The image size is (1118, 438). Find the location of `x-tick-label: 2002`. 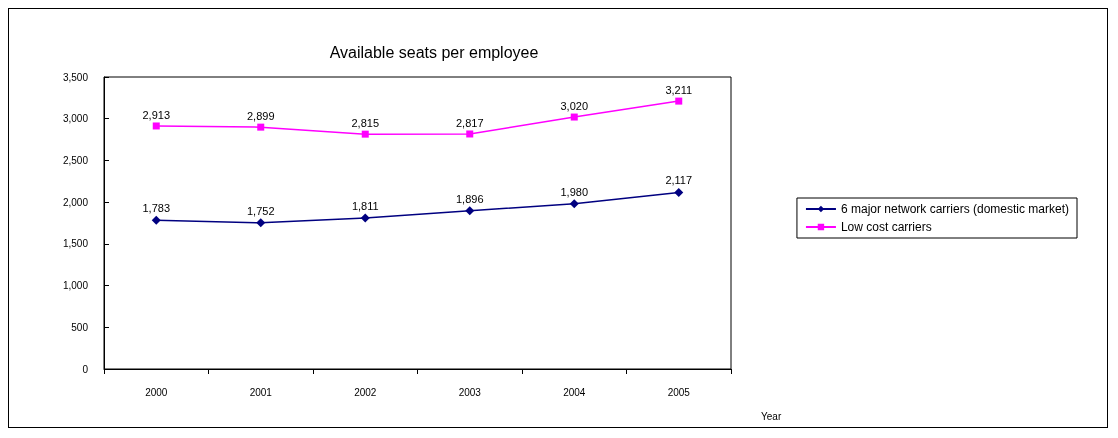

x-tick-label: 2002 is located at coordinates (365, 392).